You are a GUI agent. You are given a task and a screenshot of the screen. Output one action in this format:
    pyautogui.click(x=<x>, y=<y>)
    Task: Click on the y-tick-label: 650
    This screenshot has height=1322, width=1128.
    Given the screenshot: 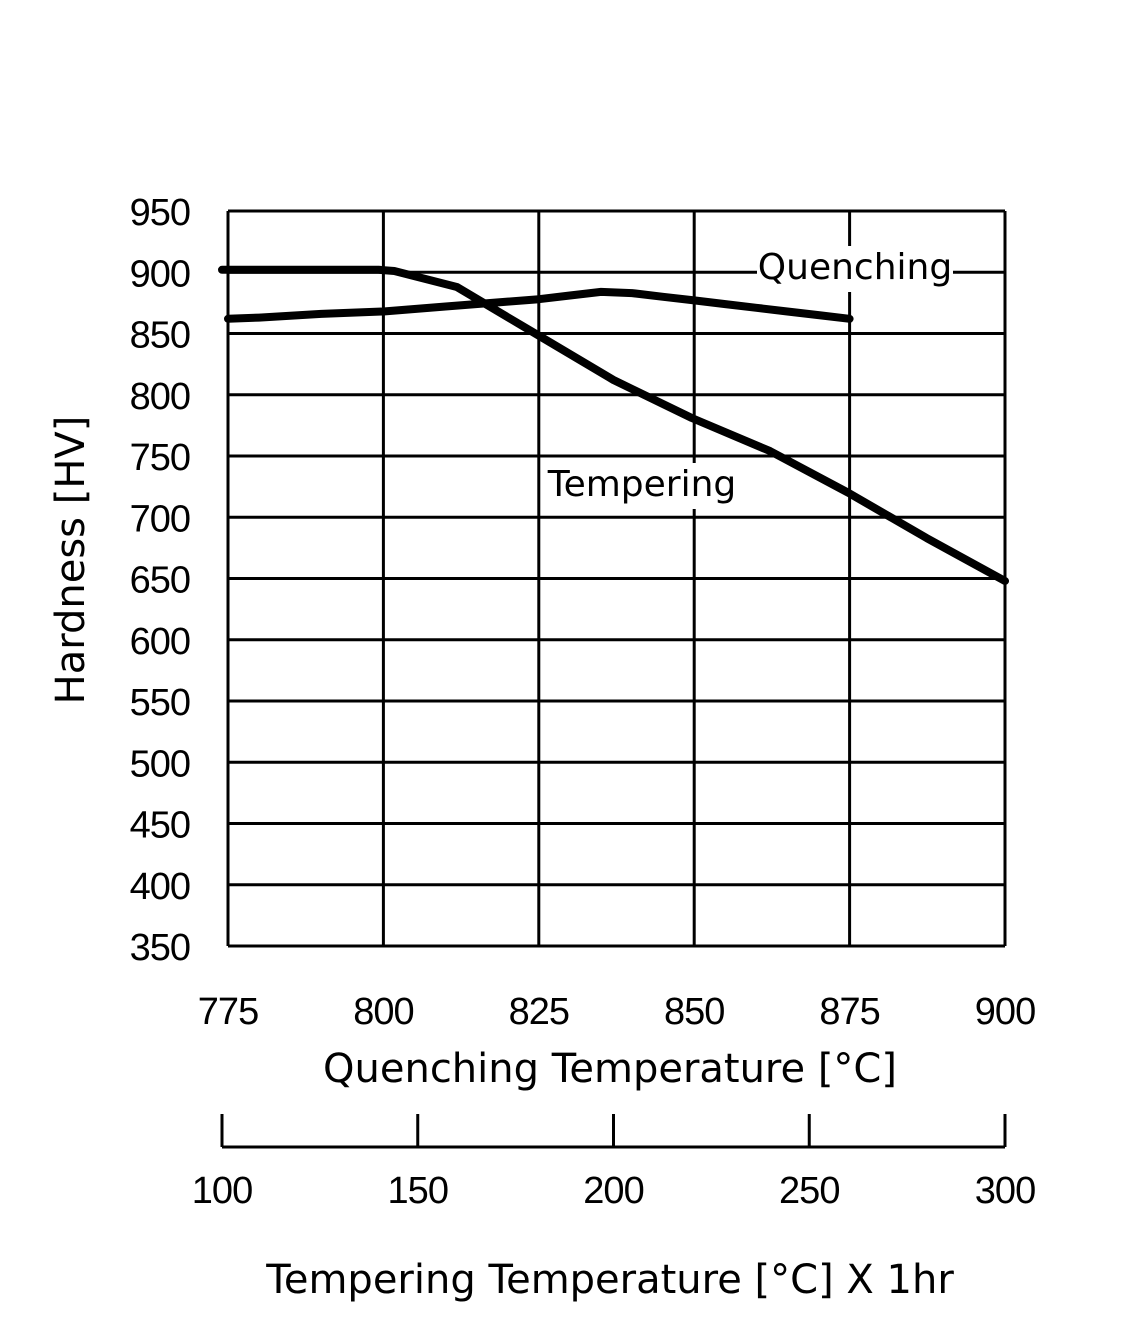 What is the action you would take?
    pyautogui.click(x=160, y=581)
    